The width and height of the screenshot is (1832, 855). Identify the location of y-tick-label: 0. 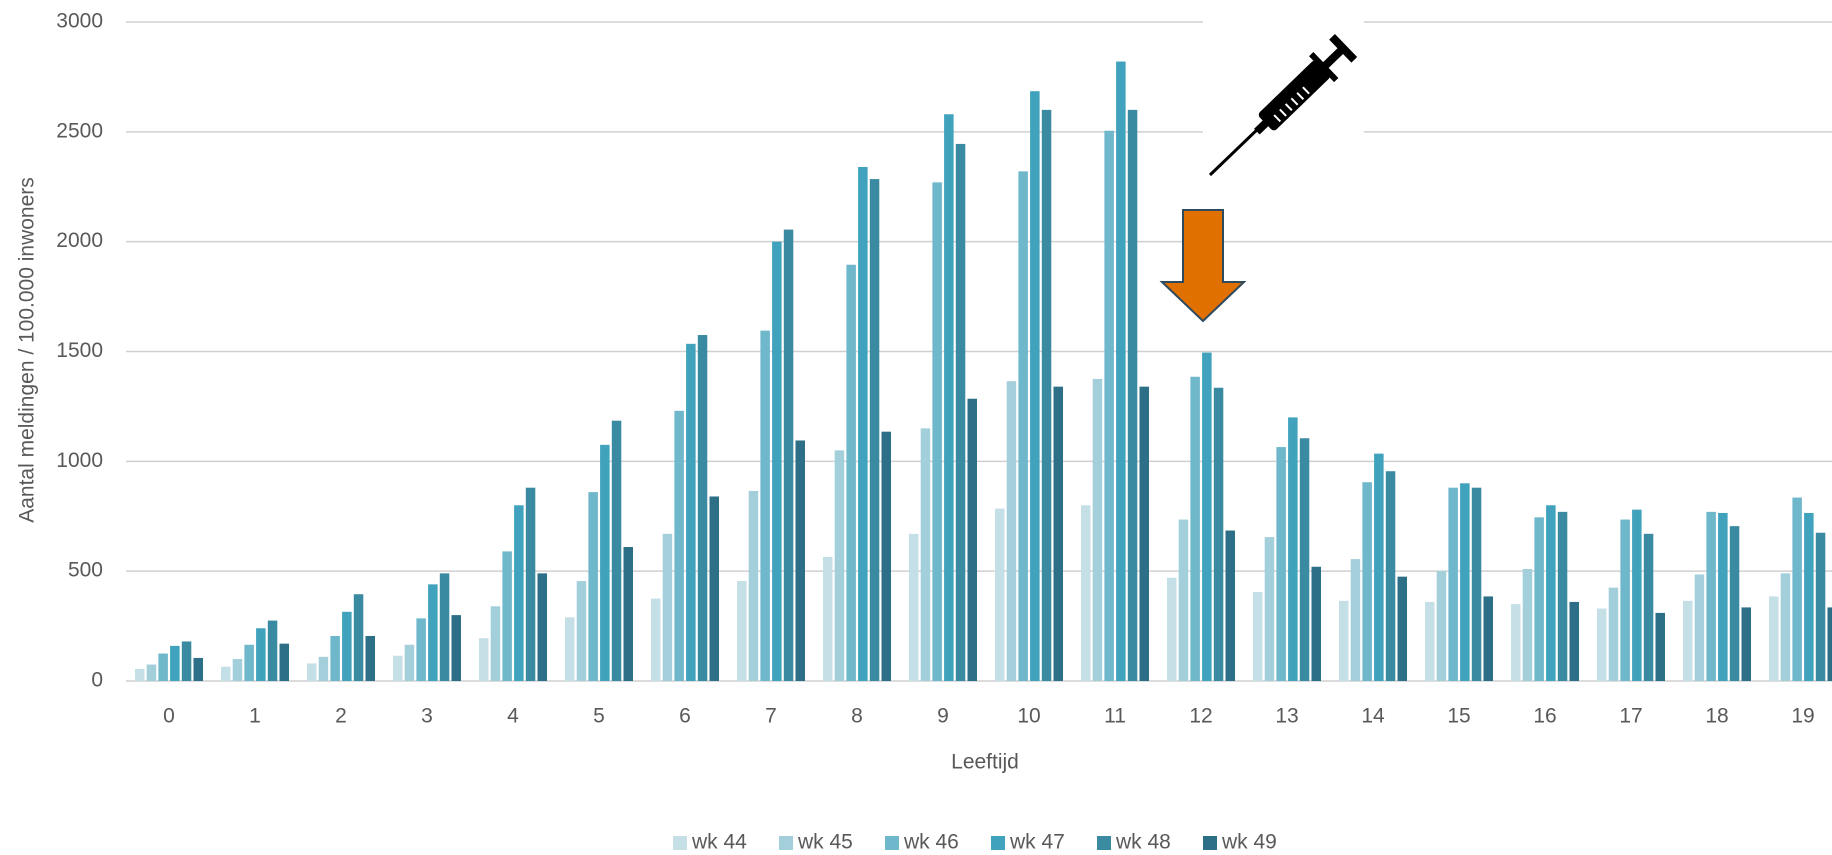
(97, 680).